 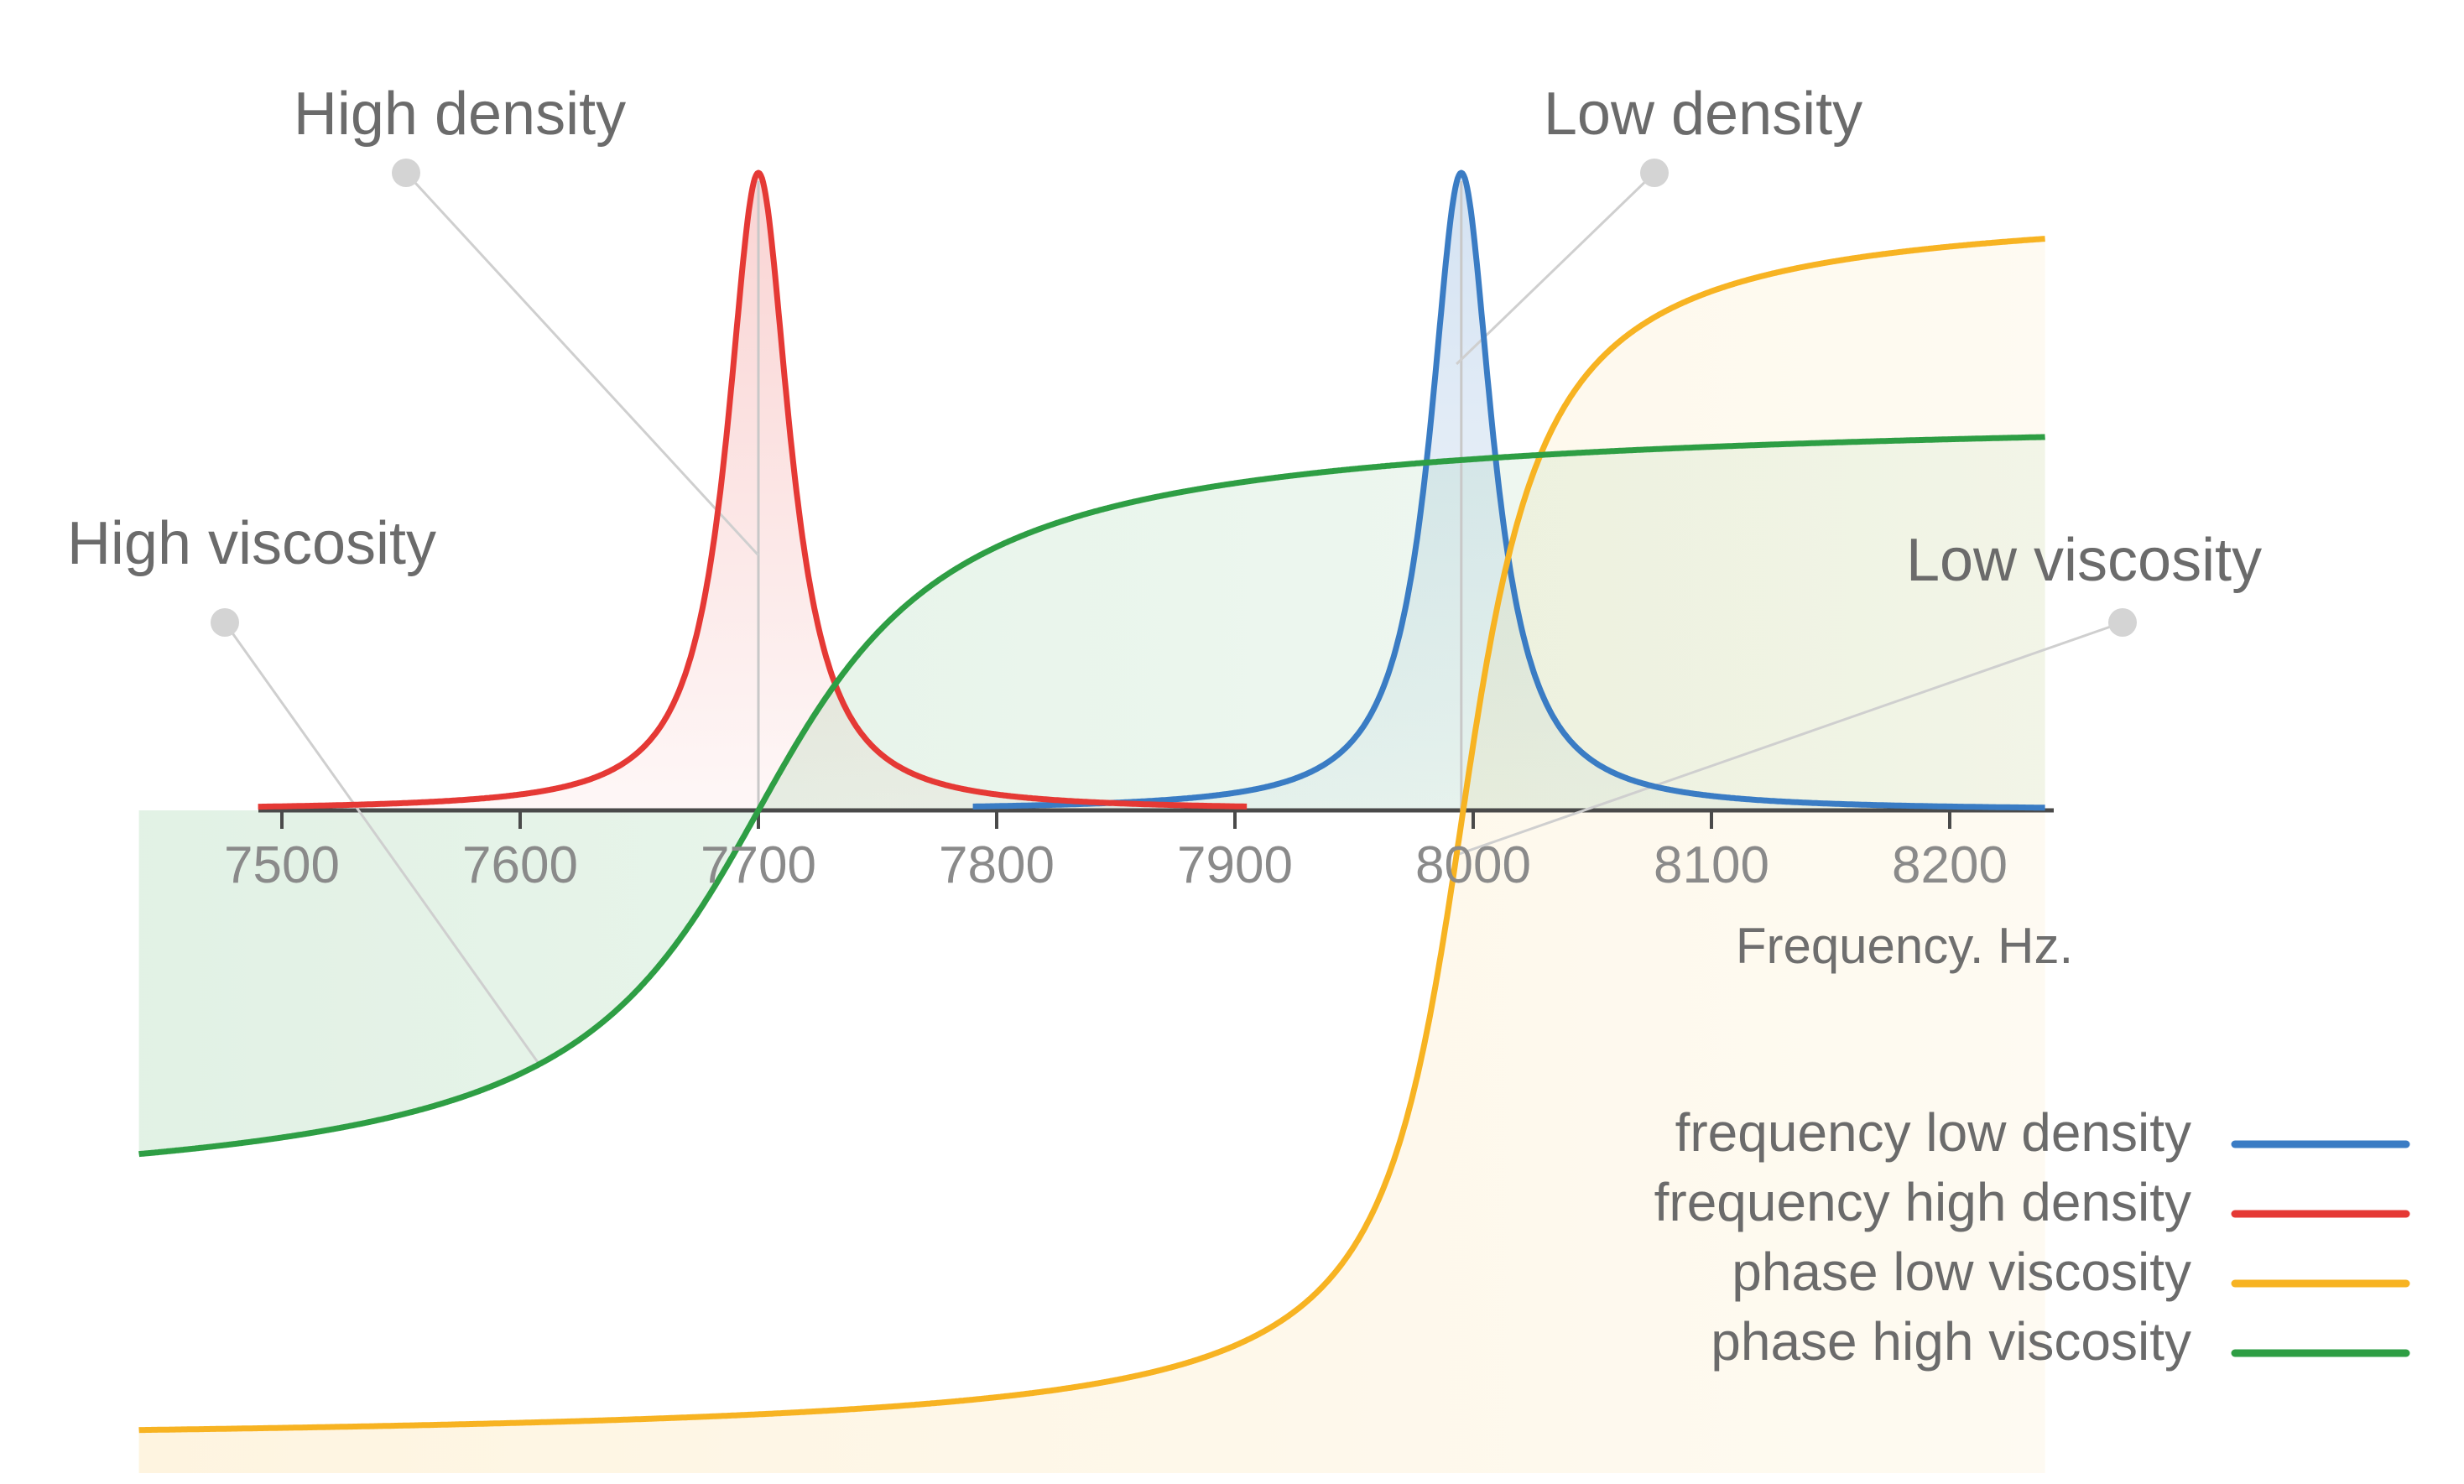 What do you see at coordinates (1923, 1202) in the screenshot?
I see `legend-label-1: frequency high density` at bounding box center [1923, 1202].